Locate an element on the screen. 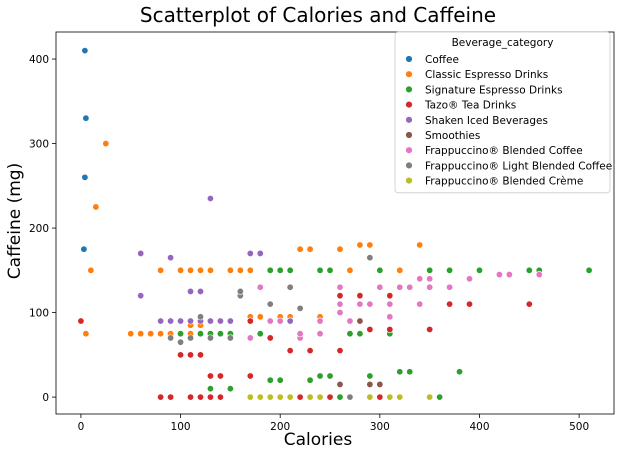 The height and width of the screenshot is (454, 620). legend-entry: Frappuccino® Blended Crème is located at coordinates (504, 182).